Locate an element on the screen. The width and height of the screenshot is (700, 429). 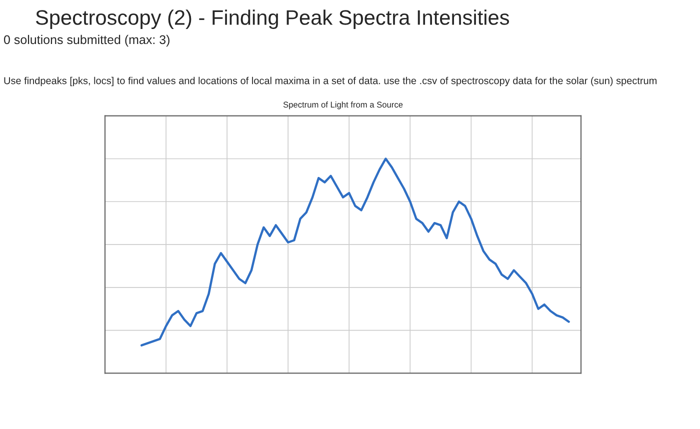
chart-title: Spectroscopy (2) - Finding Peak Spectra Intensities is located at coordinates (273, 20).